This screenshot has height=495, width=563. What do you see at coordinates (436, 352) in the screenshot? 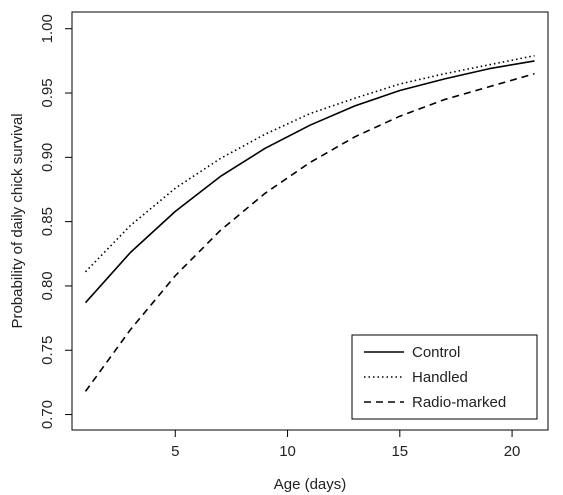
I see `legend-label: Control` at bounding box center [436, 352].